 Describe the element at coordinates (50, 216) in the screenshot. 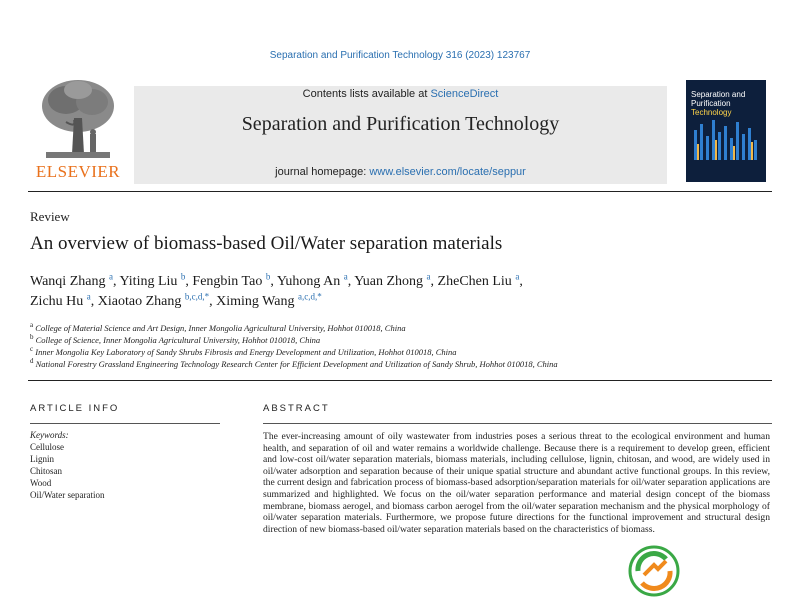

I see `article-type: Review` at that location.